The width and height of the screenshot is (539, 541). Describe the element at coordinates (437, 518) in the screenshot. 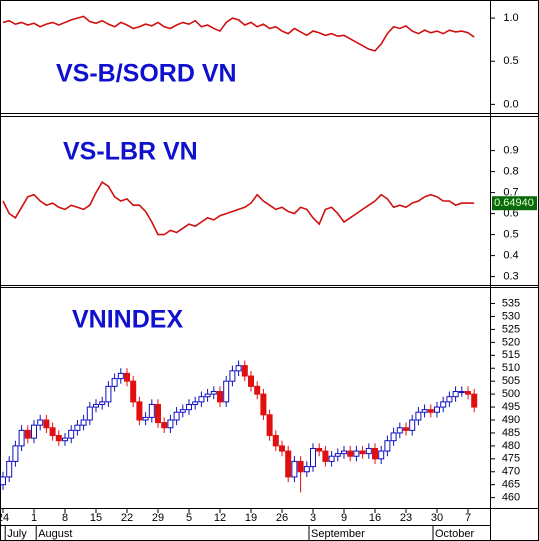

I see `x-tick-label: 30` at that location.